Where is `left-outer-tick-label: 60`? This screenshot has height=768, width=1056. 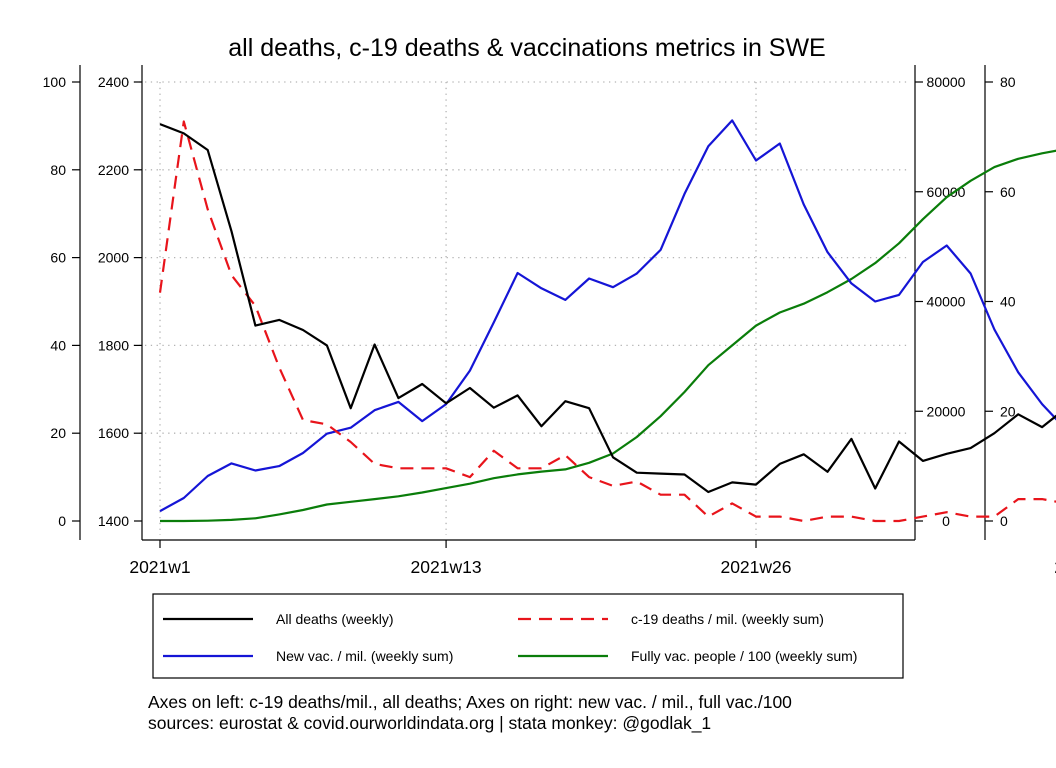
left-outer-tick-label: 60 is located at coordinates (58, 258).